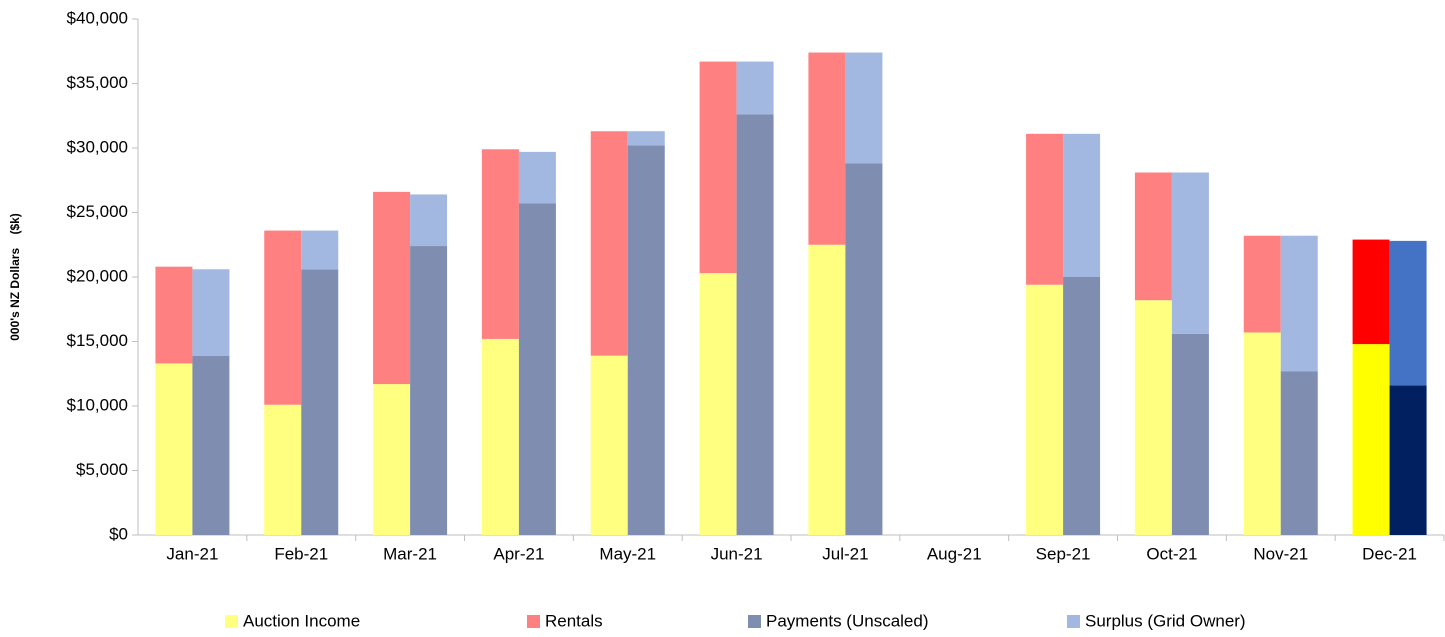 The height and width of the screenshot is (637, 1445). Describe the element at coordinates (1280, 553) in the screenshot. I see `x-tick-label: Nov-21` at that location.